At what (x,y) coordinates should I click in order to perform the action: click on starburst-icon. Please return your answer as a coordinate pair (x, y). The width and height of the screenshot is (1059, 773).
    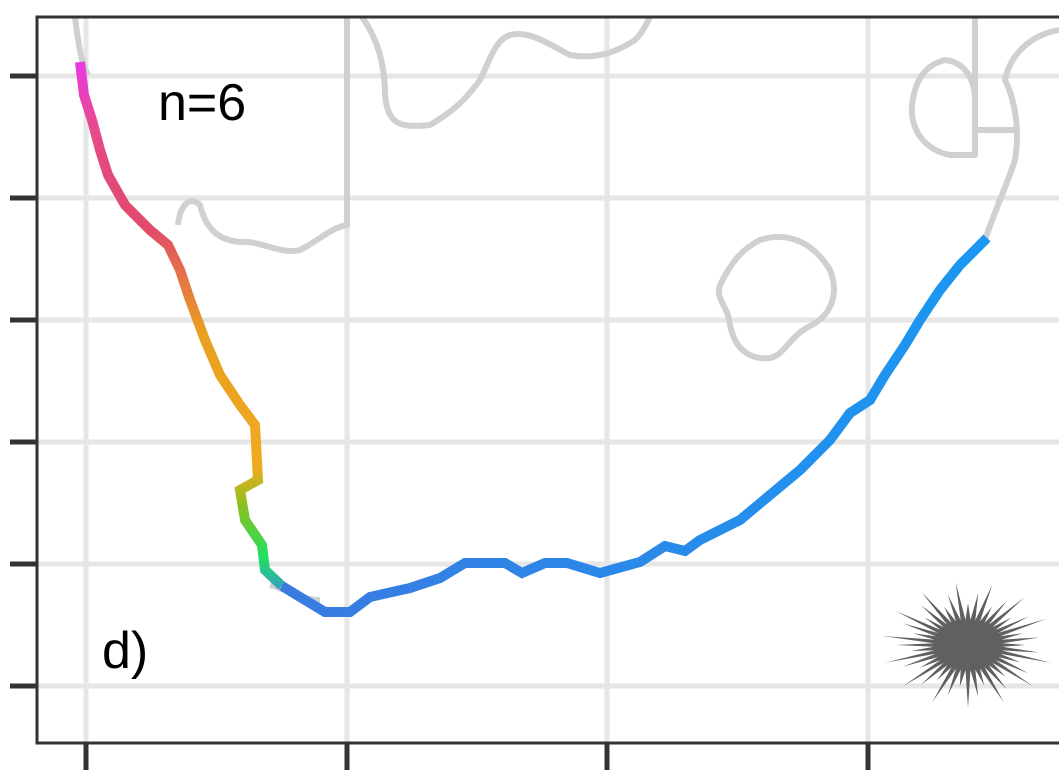
    Looking at the image, I should click on (966, 645).